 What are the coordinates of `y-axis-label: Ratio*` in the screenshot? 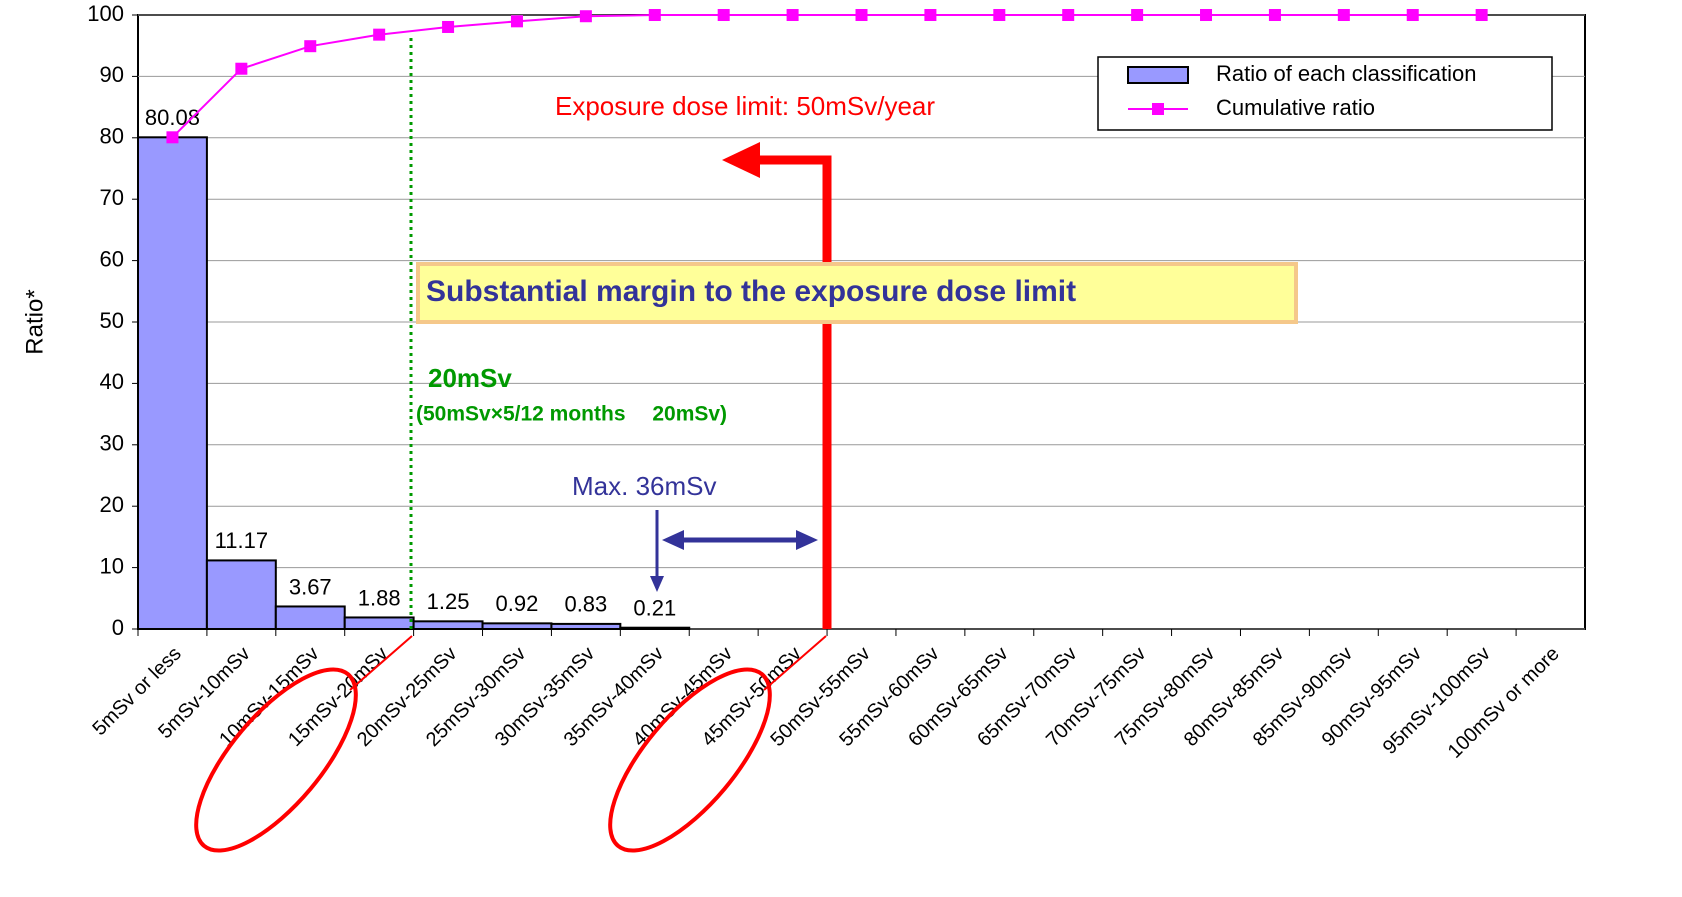 It's located at (34, 321).